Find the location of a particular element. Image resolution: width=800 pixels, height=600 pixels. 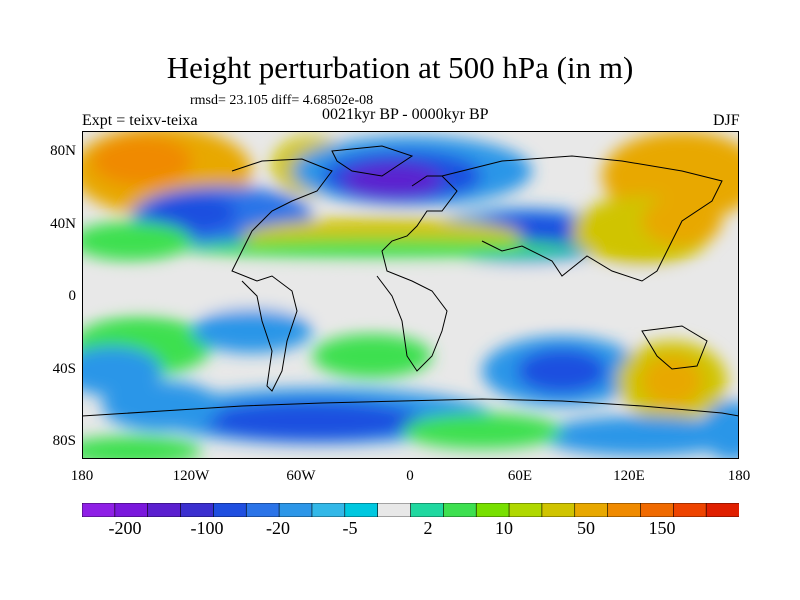

xtick-label: 120W is located at coordinates (191, 476).